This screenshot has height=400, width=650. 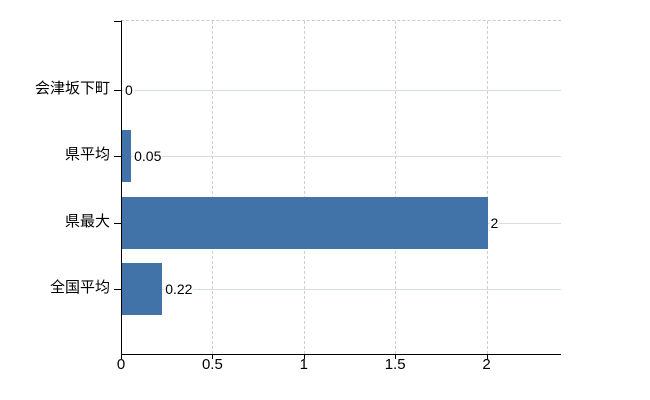 What do you see at coordinates (179, 288) in the screenshot?
I see `value-label: 0.22` at bounding box center [179, 288].